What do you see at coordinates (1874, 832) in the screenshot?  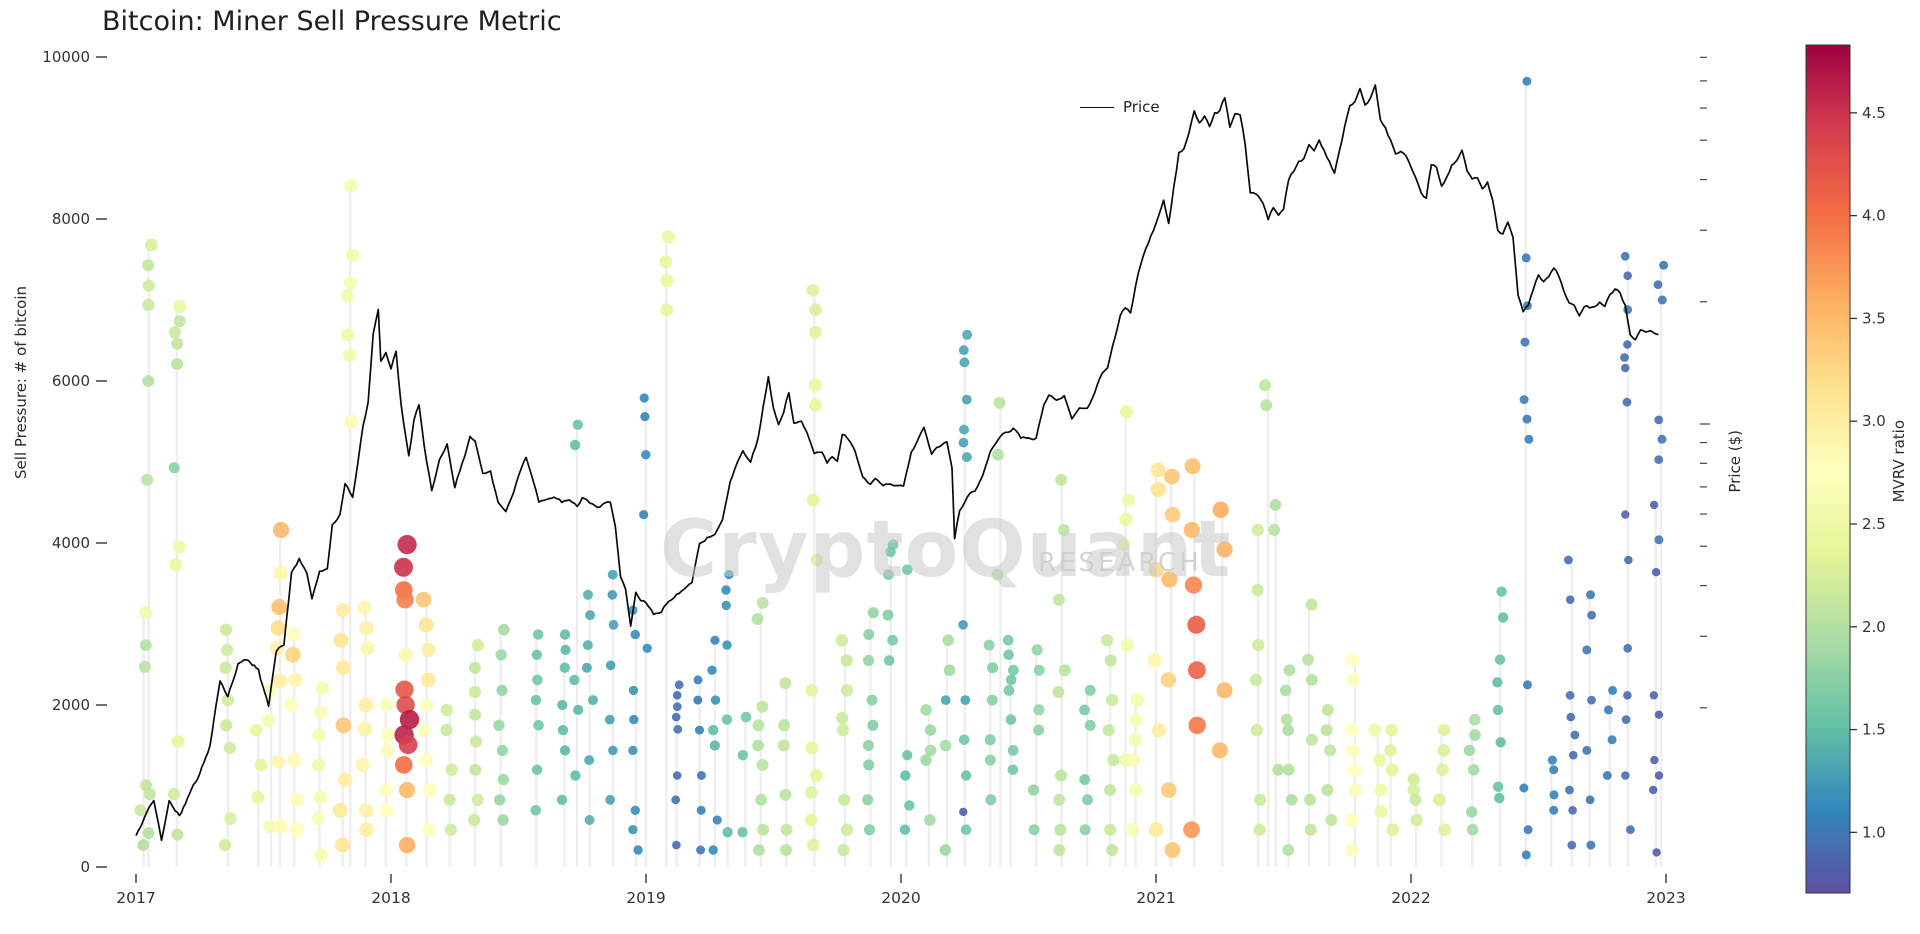 I see `svg-text: 1.0` at bounding box center [1874, 832].